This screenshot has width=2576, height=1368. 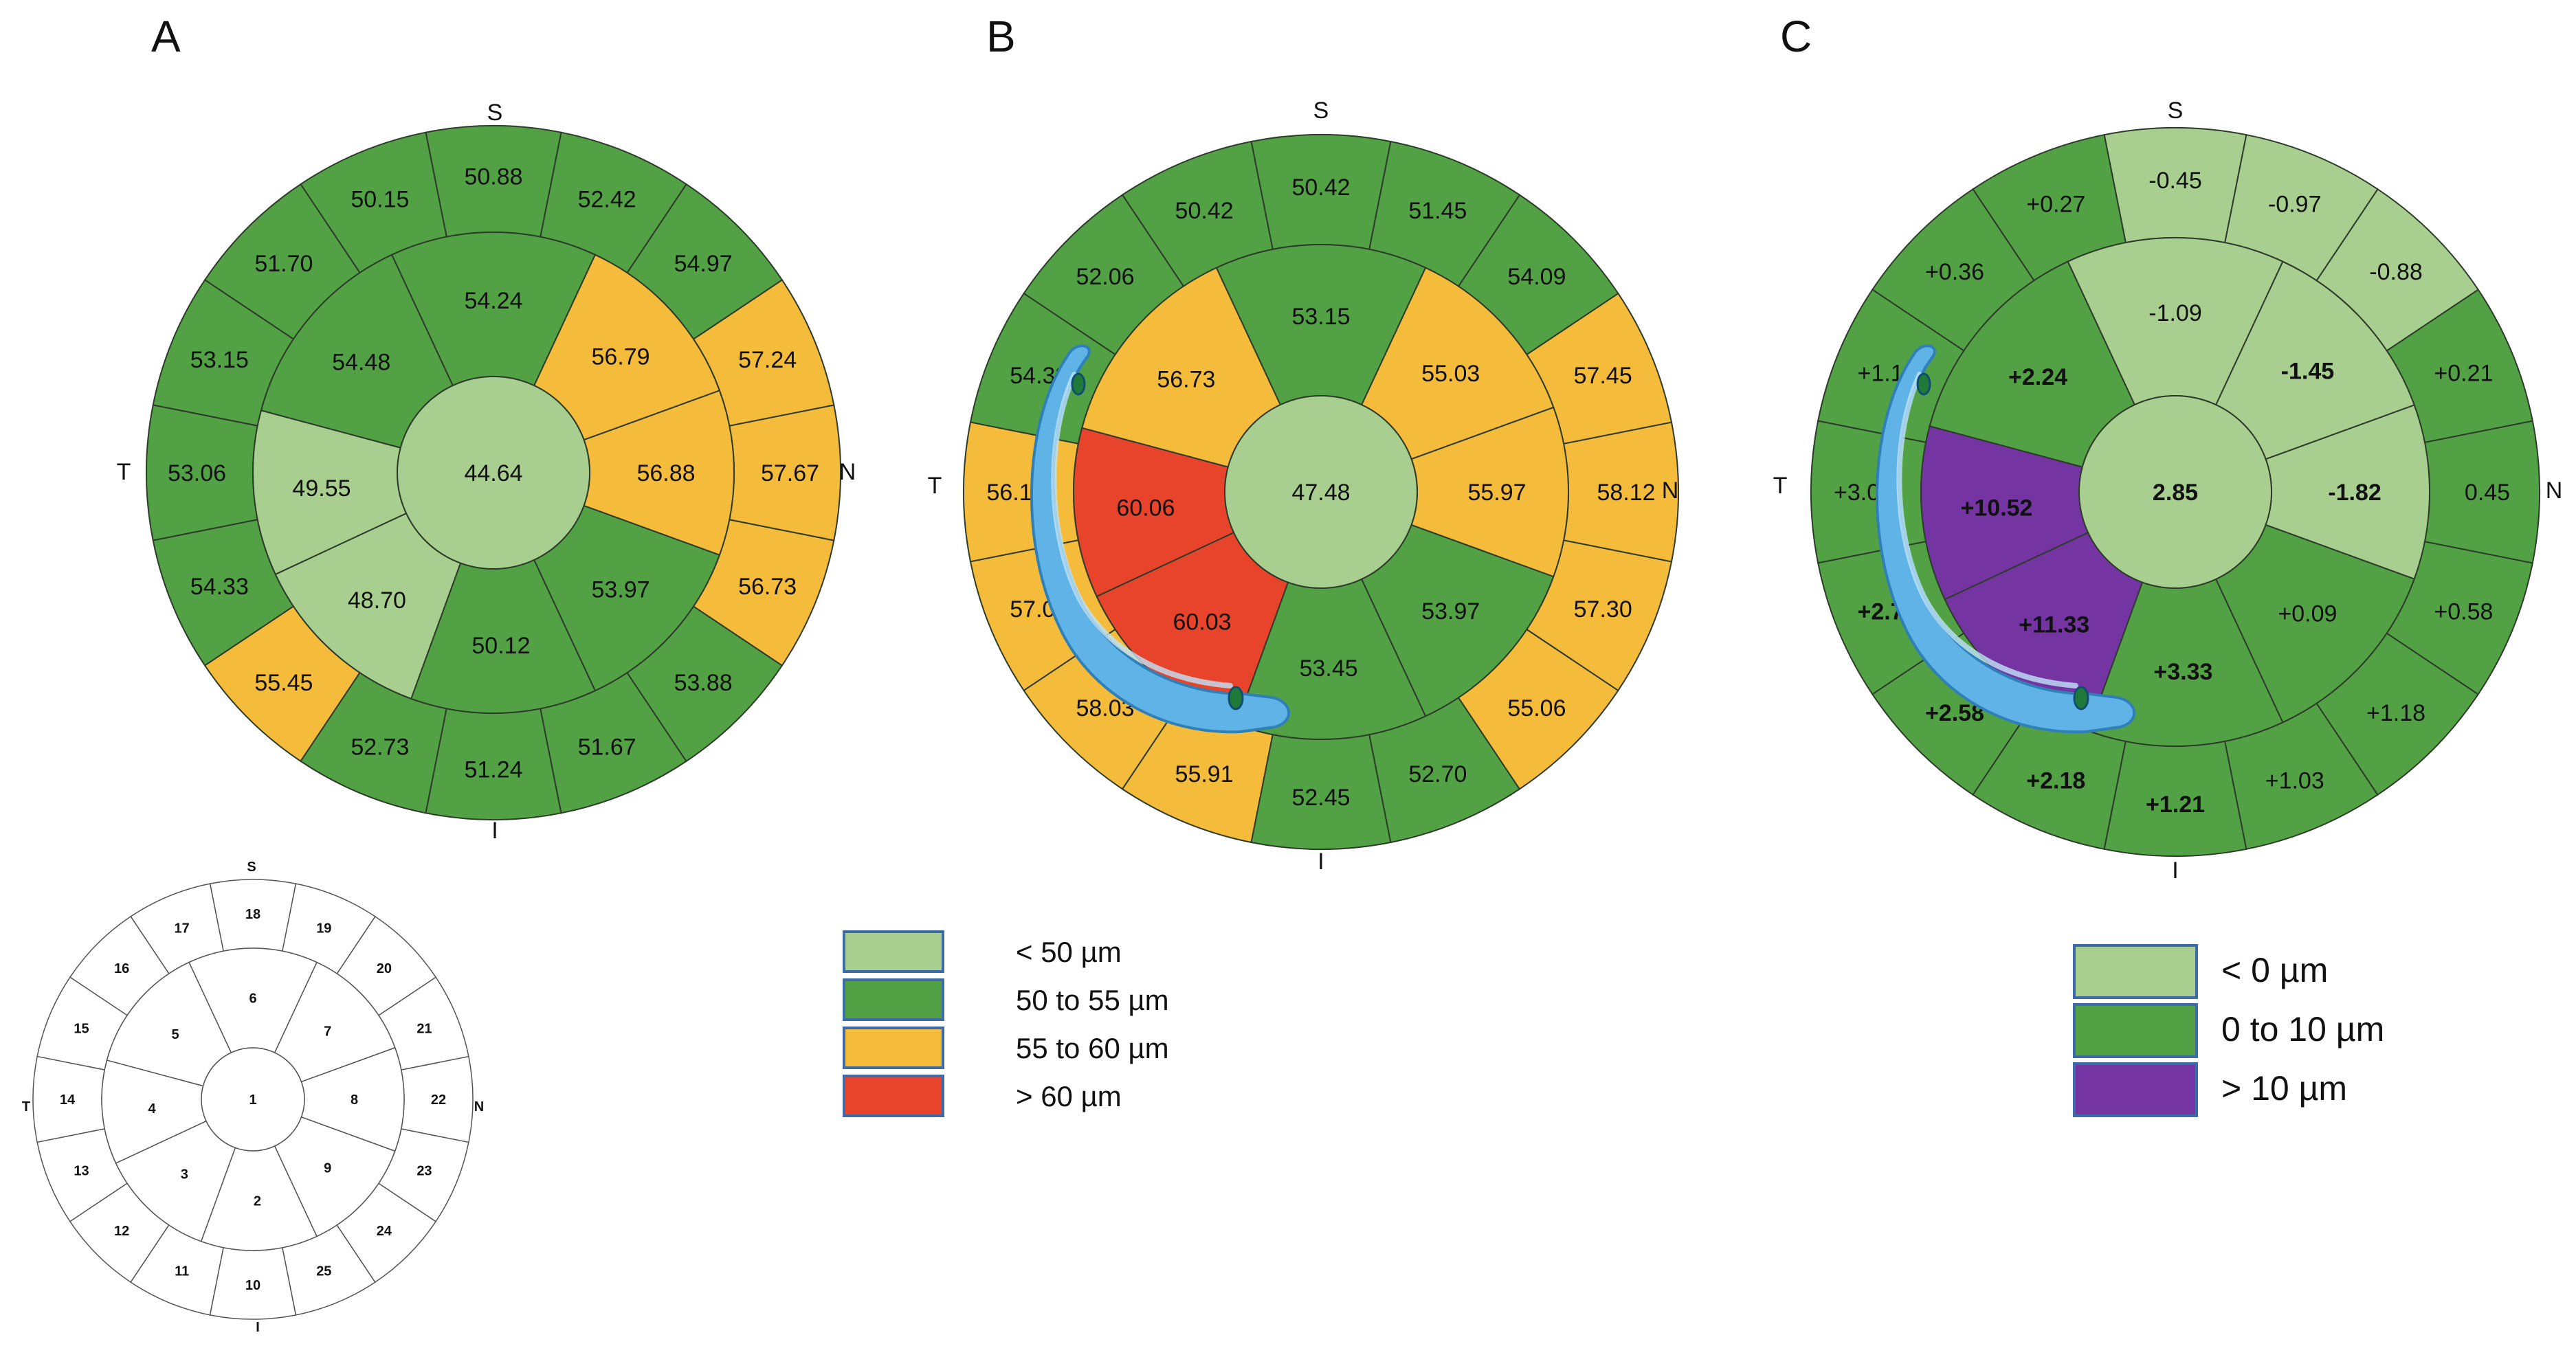 I want to click on panel-a-segment-6-value: 54.24, so click(x=493, y=301).